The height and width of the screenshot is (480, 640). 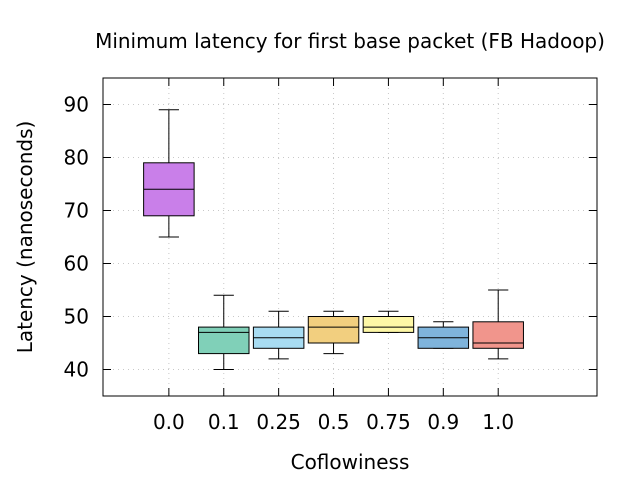 I want to click on y-tick-label: 80, so click(x=76, y=158).